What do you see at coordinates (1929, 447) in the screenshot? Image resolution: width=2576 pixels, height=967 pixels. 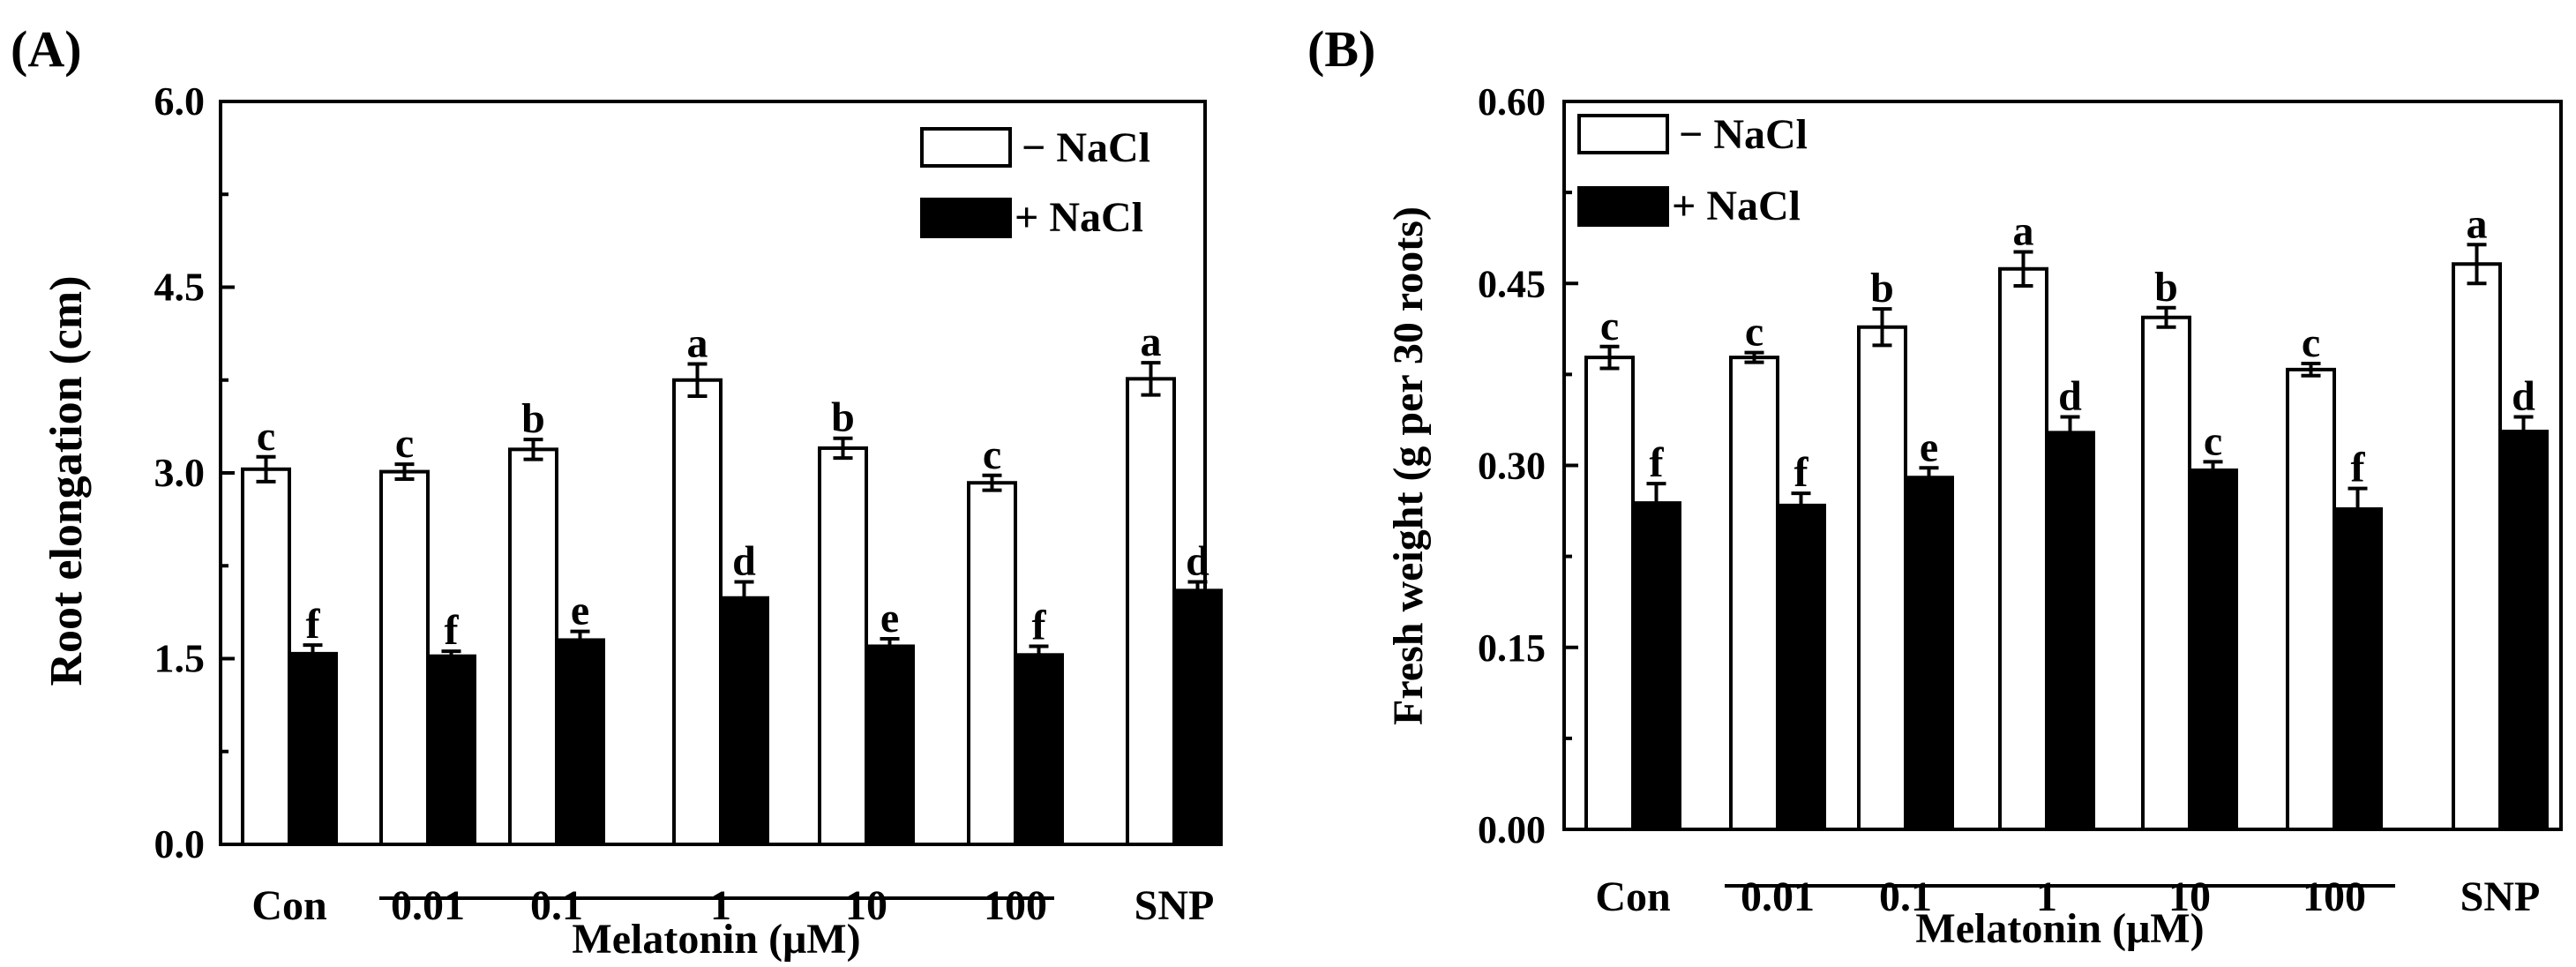 I see `panel-b-significance-letter: e` at bounding box center [1929, 447].